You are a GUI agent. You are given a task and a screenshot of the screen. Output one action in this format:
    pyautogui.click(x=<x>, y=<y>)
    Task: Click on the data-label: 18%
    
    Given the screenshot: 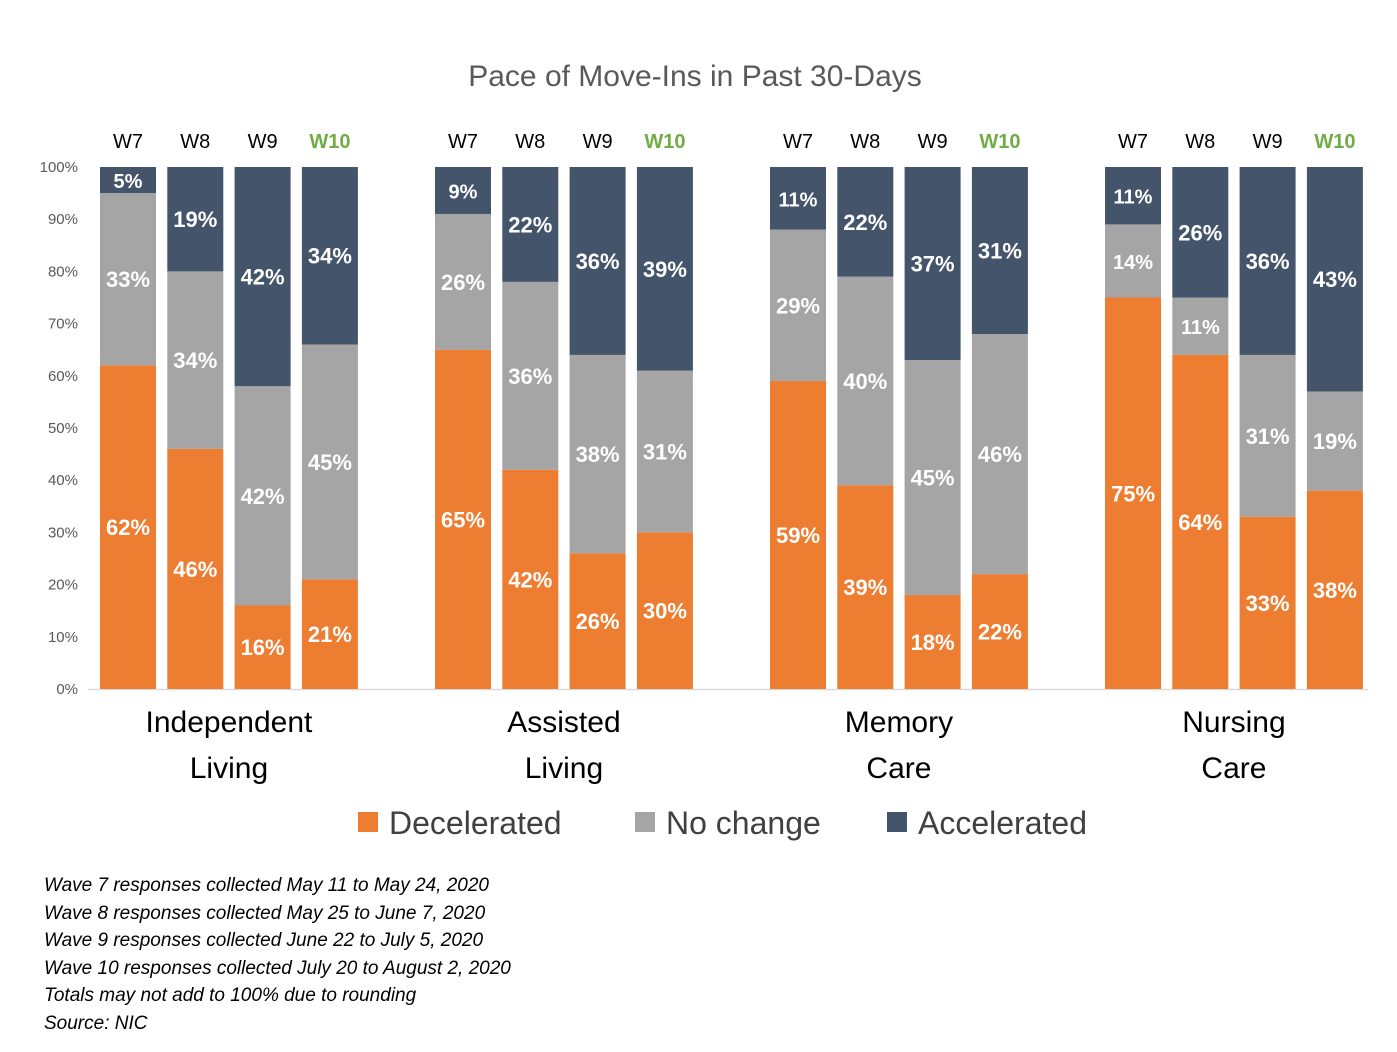 What is the action you would take?
    pyautogui.click(x=933, y=642)
    